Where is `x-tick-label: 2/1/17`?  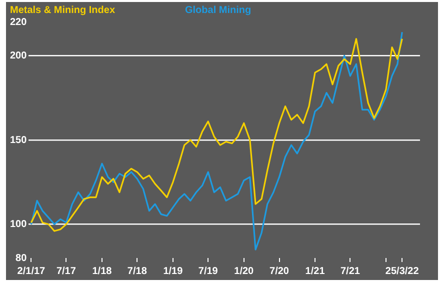 x-tick-label: 2/1/17 is located at coordinates (31, 271).